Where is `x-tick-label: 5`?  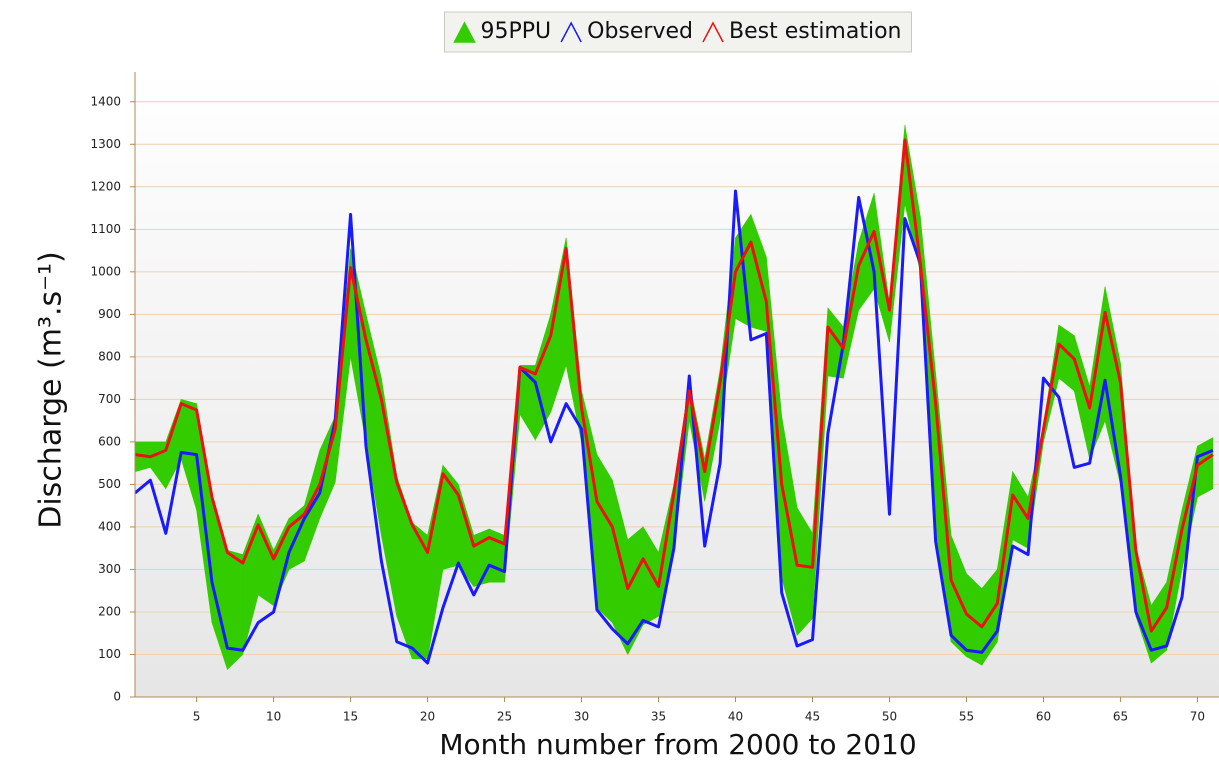 x-tick-label: 5 is located at coordinates (197, 717).